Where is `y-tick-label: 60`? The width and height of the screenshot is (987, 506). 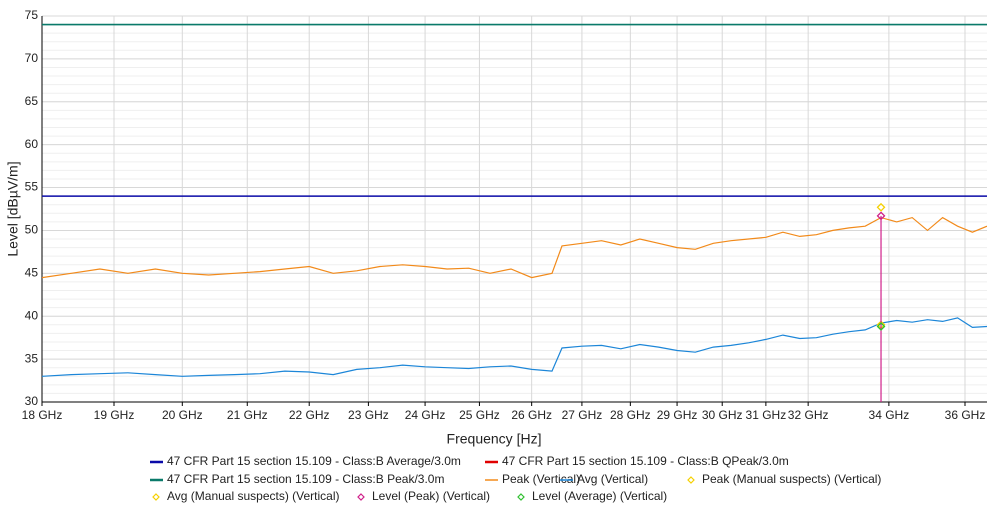 y-tick-label: 60 is located at coordinates (32, 144).